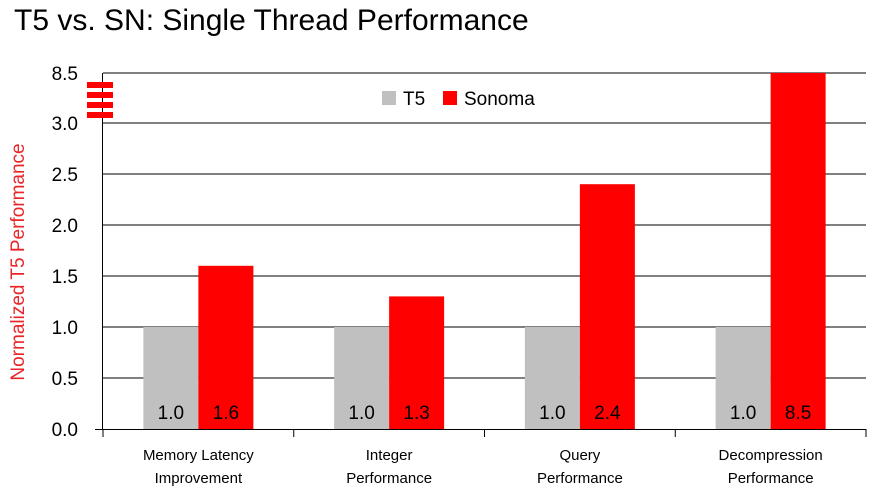 The height and width of the screenshot is (499, 879). I want to click on x-category-label: Decompression Performance, so click(771, 467).